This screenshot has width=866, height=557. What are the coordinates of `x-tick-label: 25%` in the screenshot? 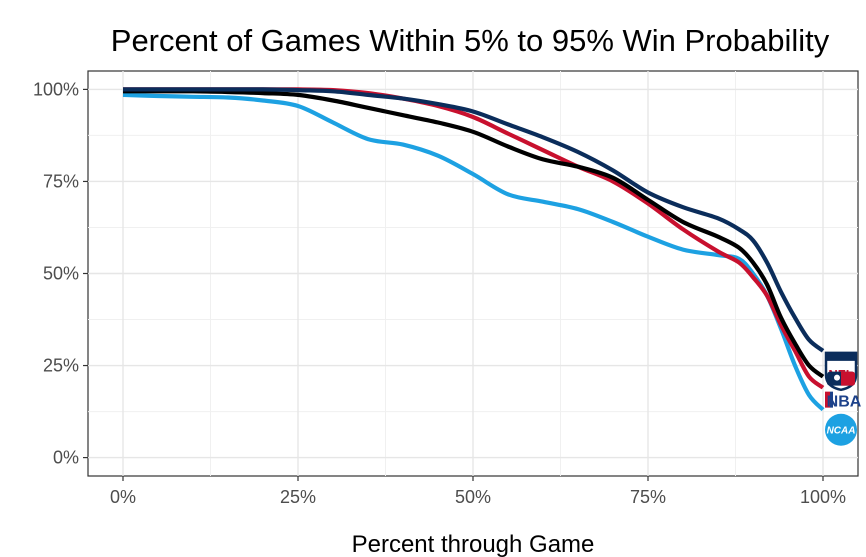 It's located at (298, 497).